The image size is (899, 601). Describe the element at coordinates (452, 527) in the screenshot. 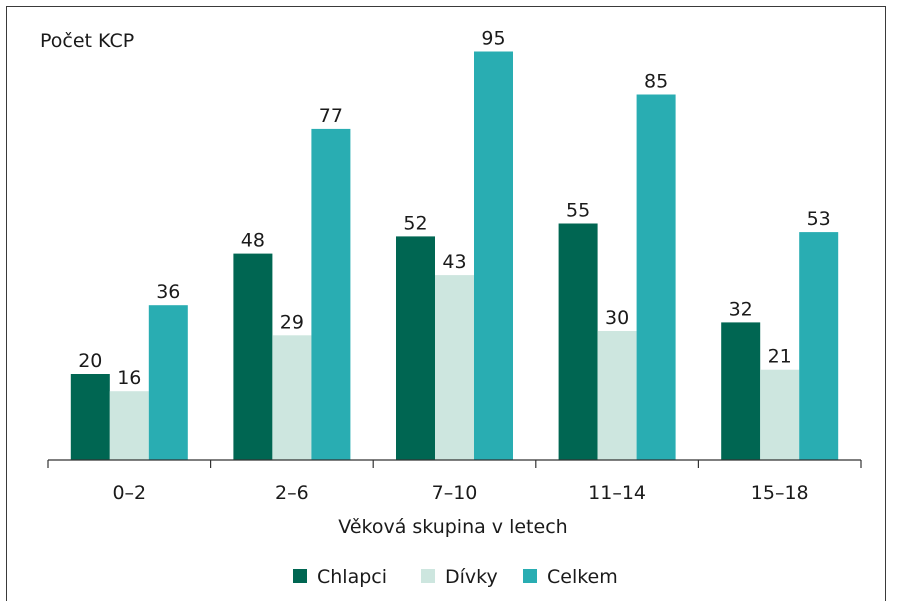

I see `x-axis-label: Věková skupina v letech` at that location.